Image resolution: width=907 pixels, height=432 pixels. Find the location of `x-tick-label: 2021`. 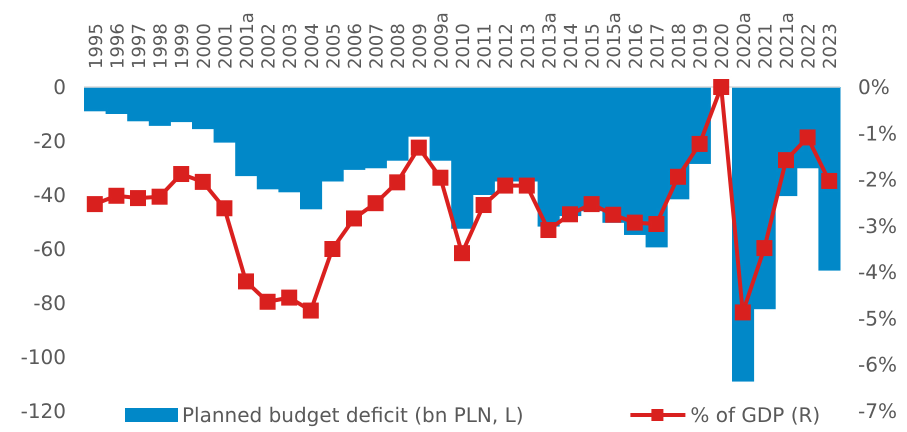

x-tick-label: 2021 is located at coordinates (765, 46).